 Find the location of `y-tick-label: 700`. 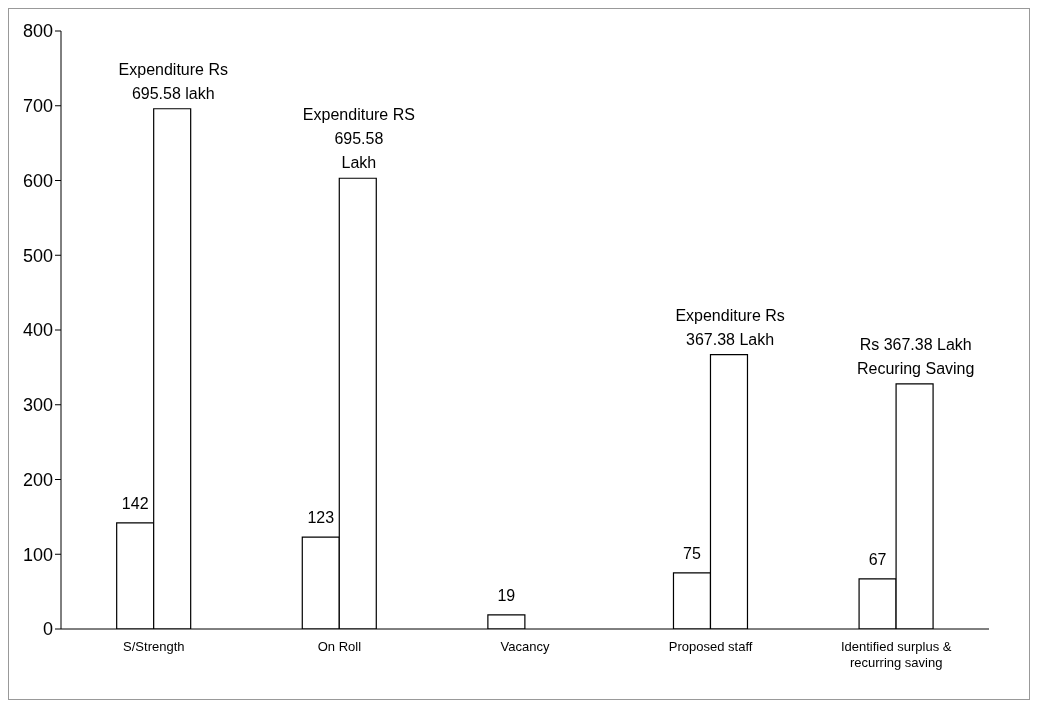

y-tick-label: 700 is located at coordinates (37, 106).